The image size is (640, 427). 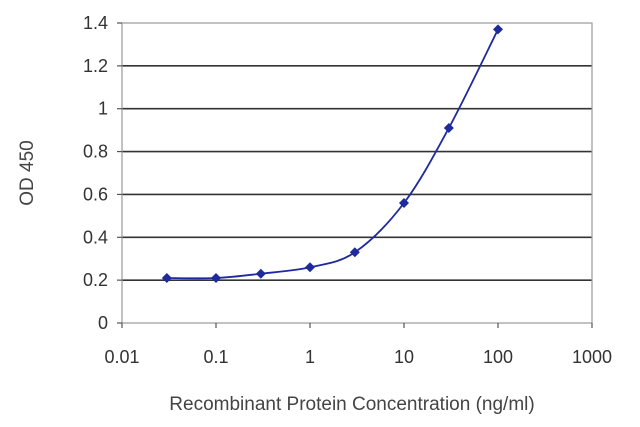 What do you see at coordinates (103, 323) in the screenshot?
I see `y-tick-label: 0` at bounding box center [103, 323].